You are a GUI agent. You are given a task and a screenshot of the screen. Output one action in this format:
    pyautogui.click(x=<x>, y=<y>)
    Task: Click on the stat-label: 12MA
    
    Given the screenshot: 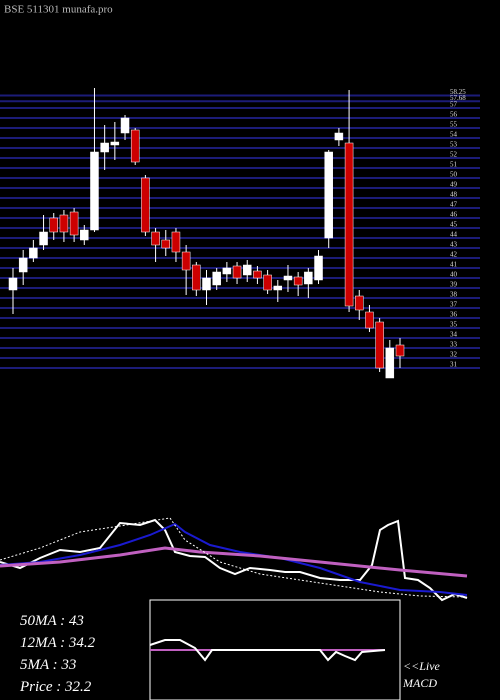 What is the action you would take?
    pyautogui.click(x=38, y=643)
    